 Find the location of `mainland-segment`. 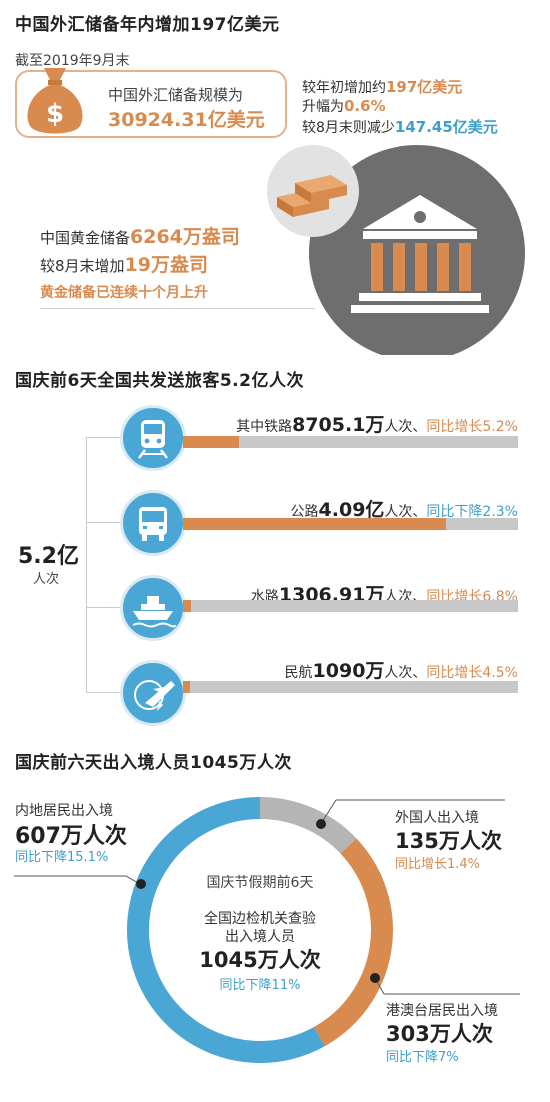

mainland-segment is located at coordinates (226, 930).